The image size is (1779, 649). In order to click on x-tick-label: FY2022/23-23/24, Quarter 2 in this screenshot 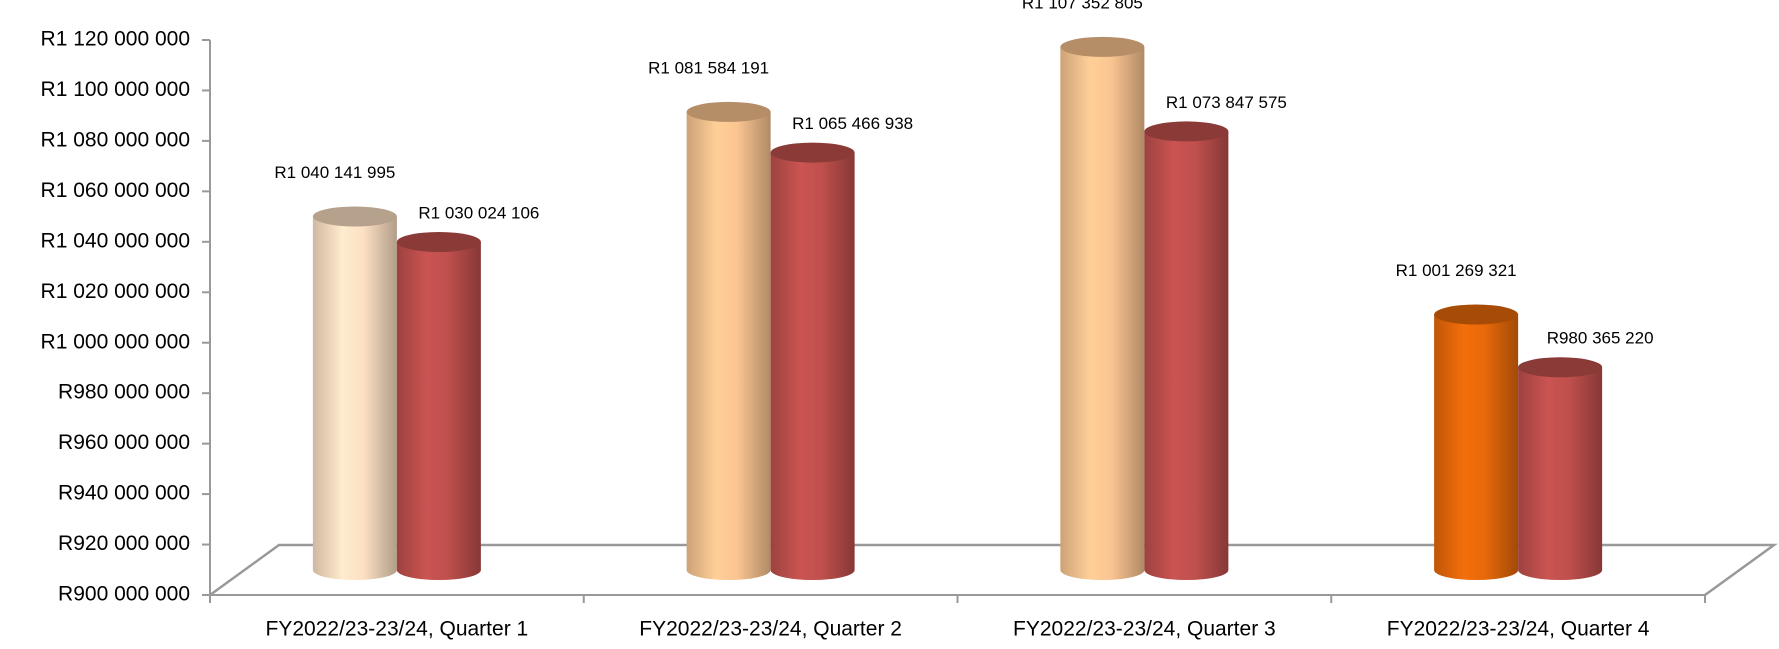, I will do `click(770, 629)`.